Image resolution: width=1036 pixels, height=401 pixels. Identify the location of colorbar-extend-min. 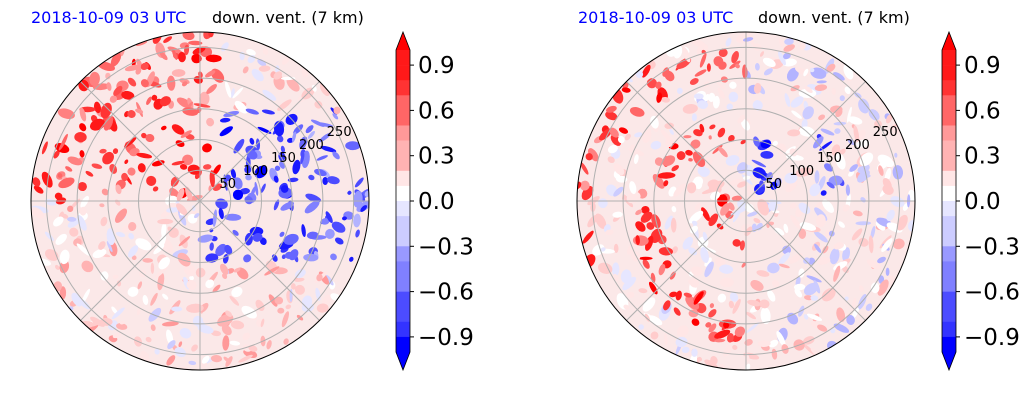
(949, 361).